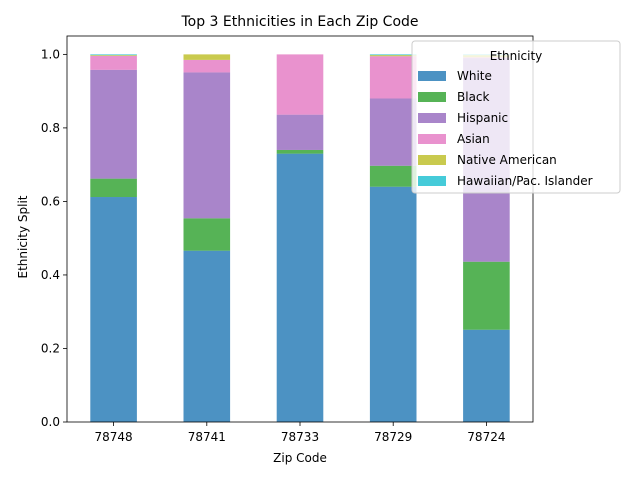 The height and width of the screenshot is (484, 640). I want to click on y-tick-label: 0.4, so click(50, 275).